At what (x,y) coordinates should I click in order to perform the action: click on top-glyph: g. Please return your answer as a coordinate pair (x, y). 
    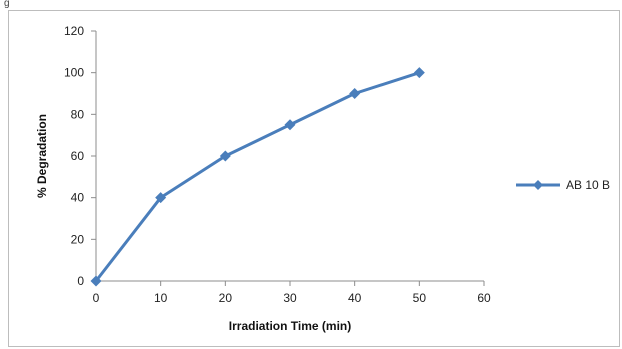
    Looking at the image, I should click on (7, 4).